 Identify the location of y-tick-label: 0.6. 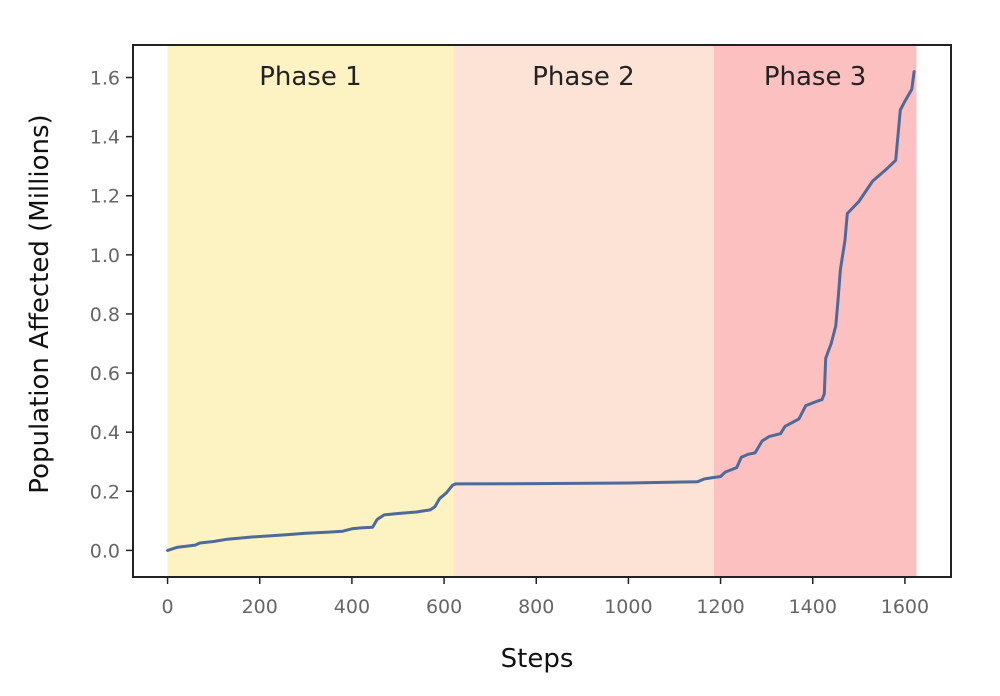
(105, 374).